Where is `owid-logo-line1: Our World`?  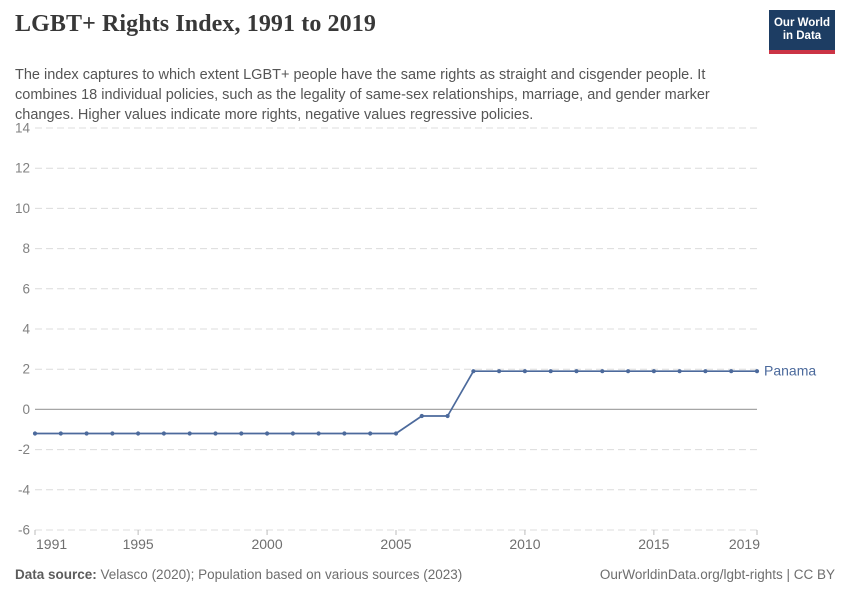
owid-logo-line1: Our World is located at coordinates (801, 22).